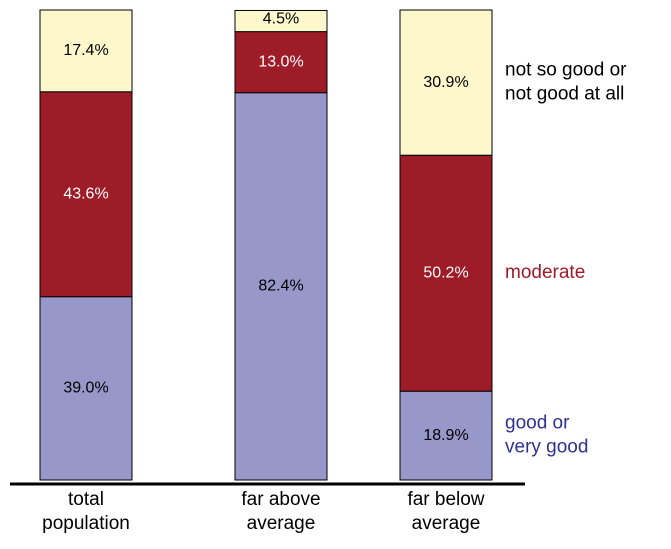  I want to click on legend-label-line: not so good or, so click(566, 70).